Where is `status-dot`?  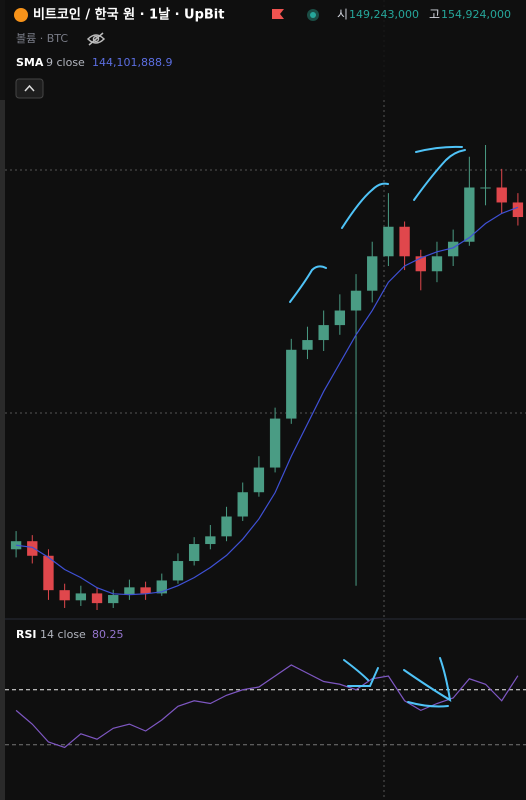
status-dot is located at coordinates (313, 15).